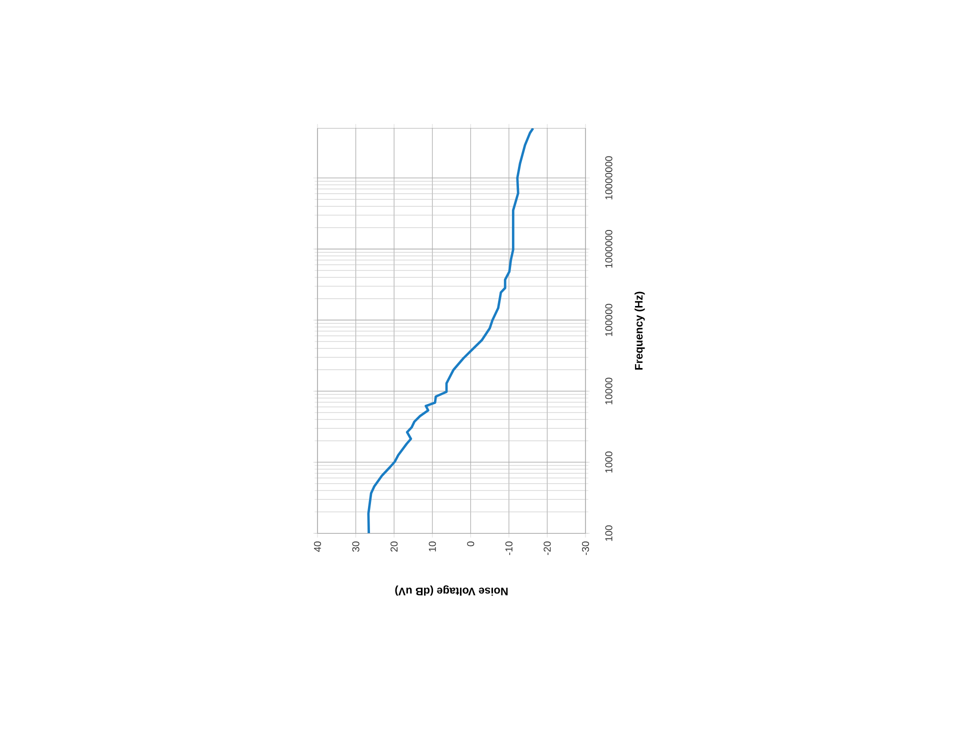  Describe the element at coordinates (608, 462) in the screenshot. I see `y-tick-label: 1000` at that location.